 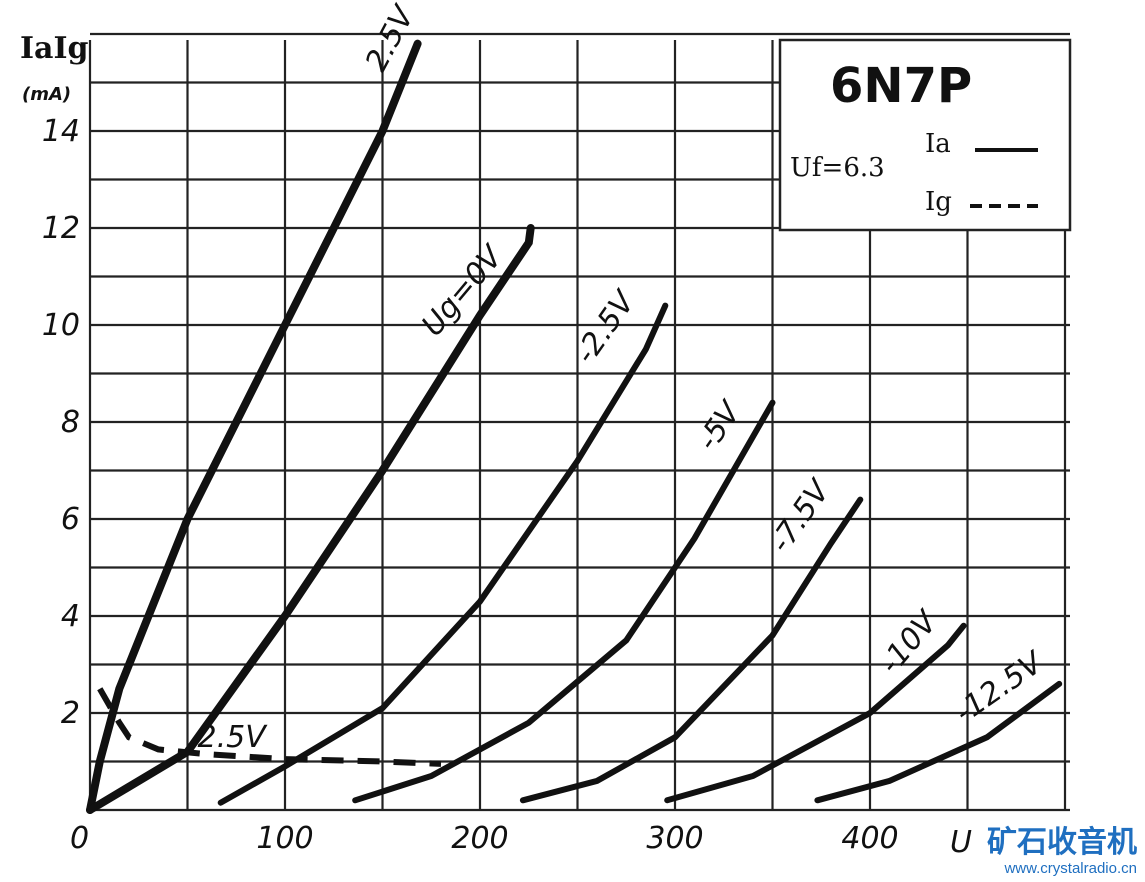 I want to click on x-tick-label: 200, so click(x=479, y=838).